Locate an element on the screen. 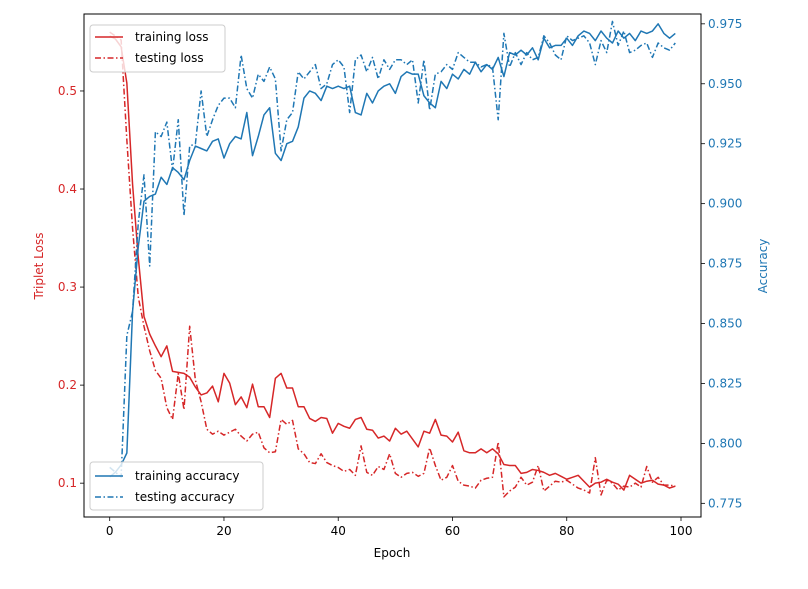 The width and height of the screenshot is (808, 589). legend-loss: training loss testing loss is located at coordinates (157, 48).